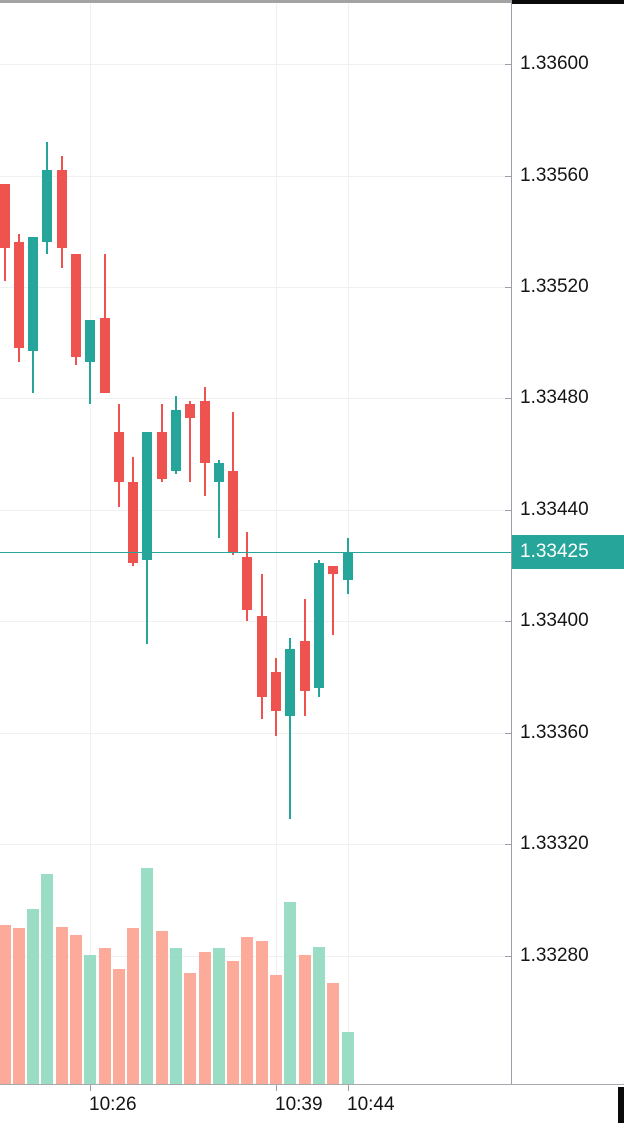 The image size is (624, 1134). I want to click on last-price-label: 1.33425, so click(568, 552).